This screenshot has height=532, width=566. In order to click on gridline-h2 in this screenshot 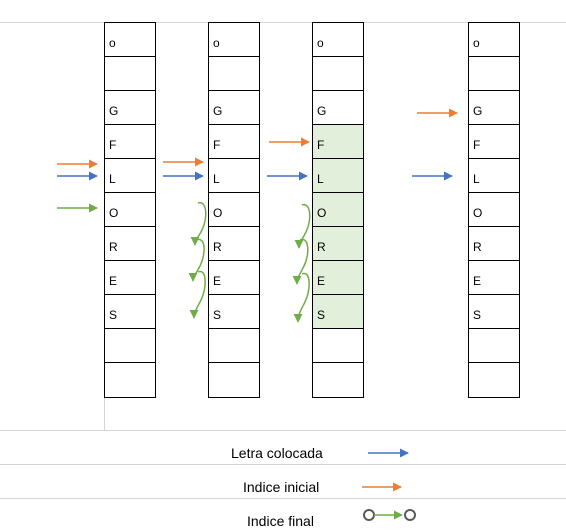, I will do `click(283, 464)`.